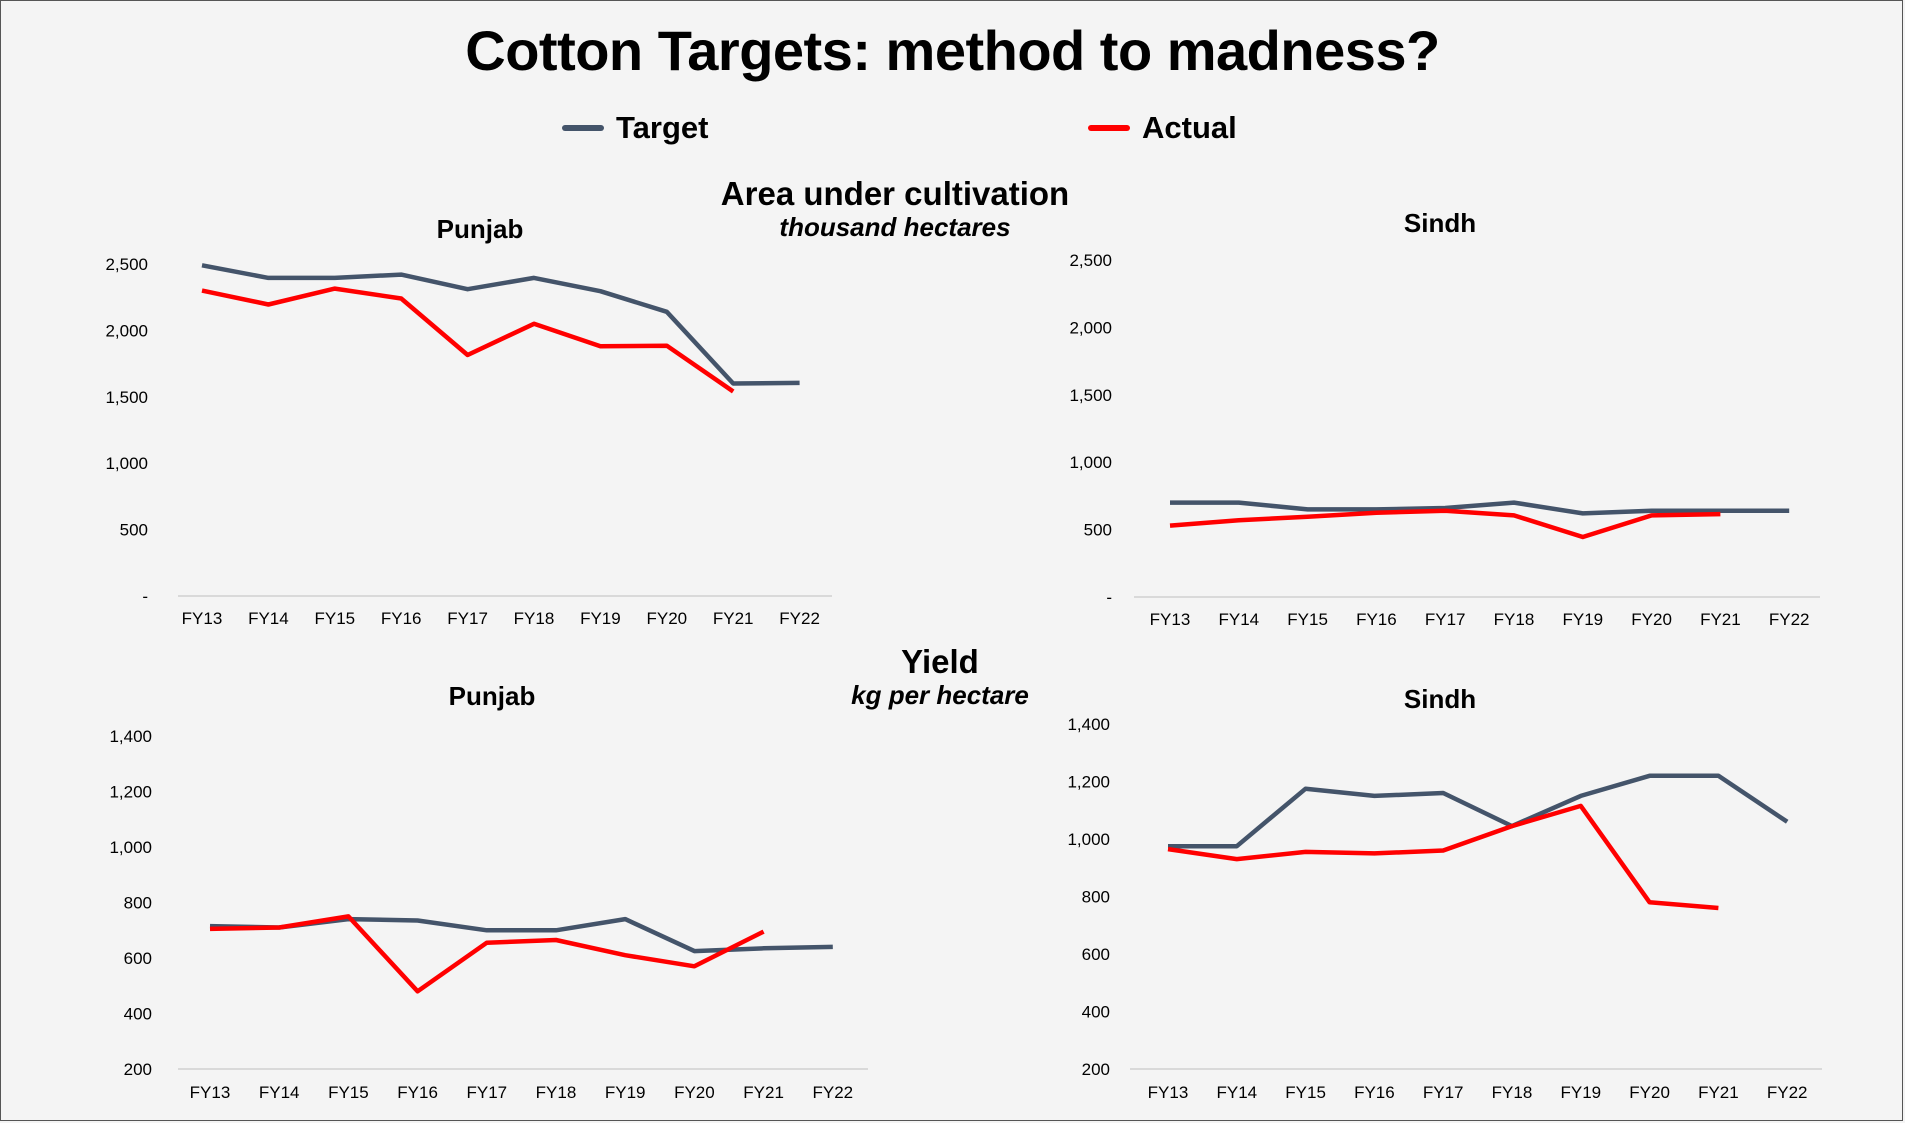 This screenshot has height=1123, width=1905. I want to click on chart-title-area-sindh: Sindh, so click(1440, 223).